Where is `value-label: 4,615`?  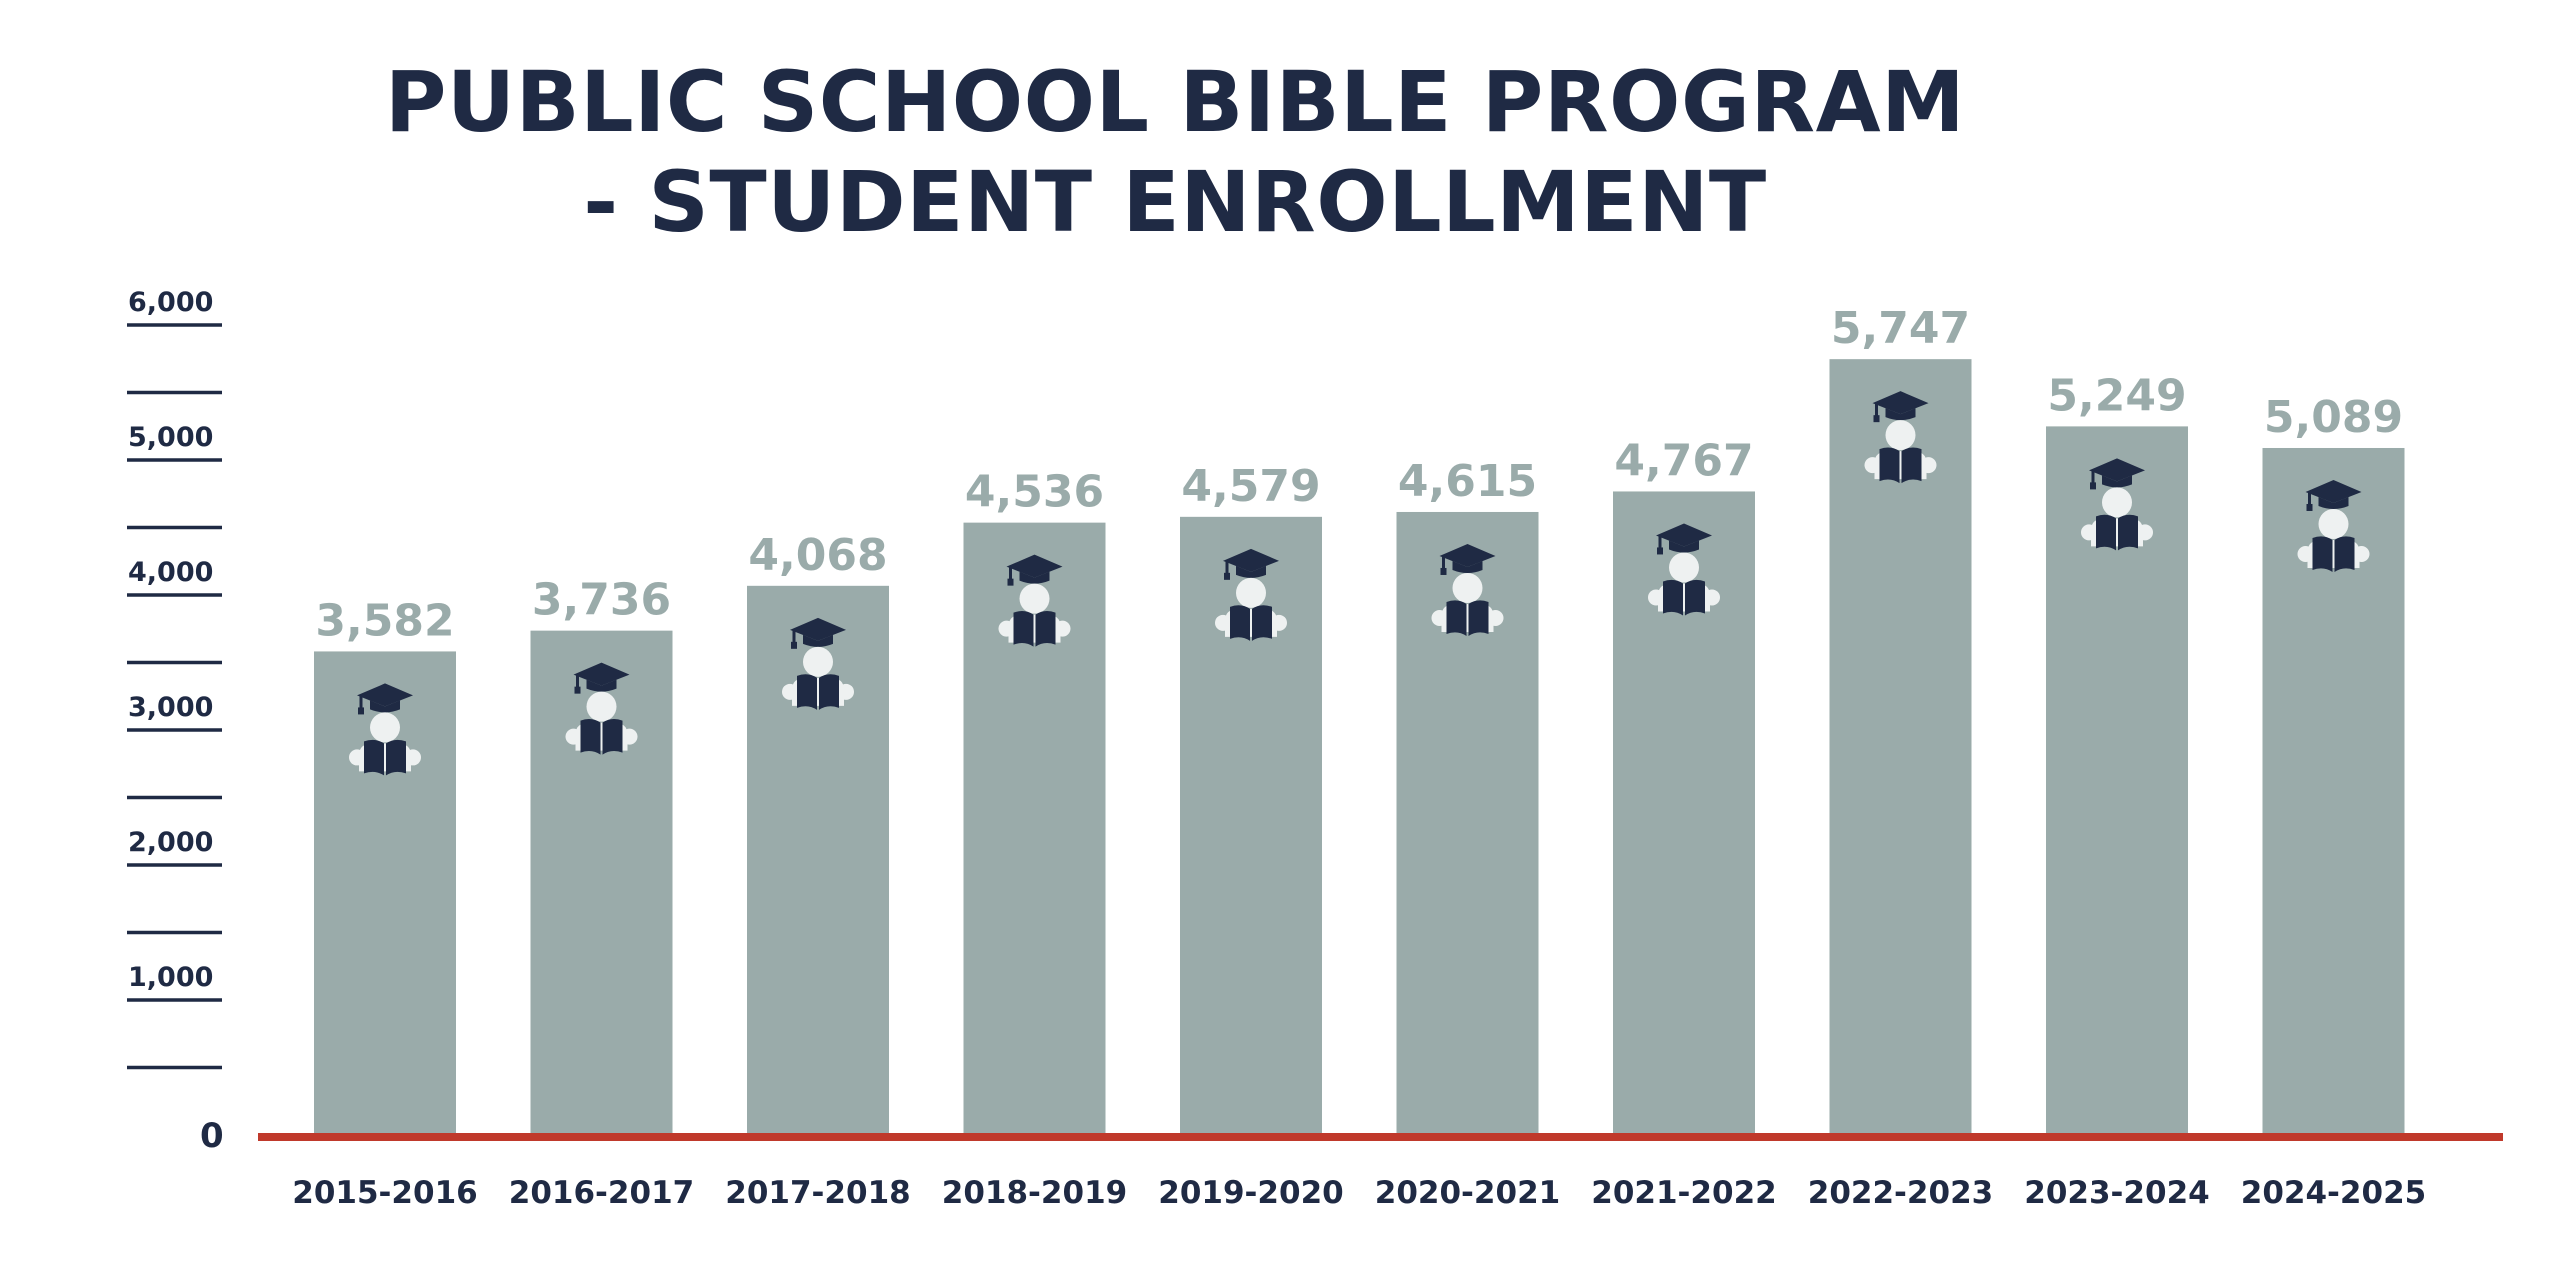
value-label: 4,615 is located at coordinates (1467, 481).